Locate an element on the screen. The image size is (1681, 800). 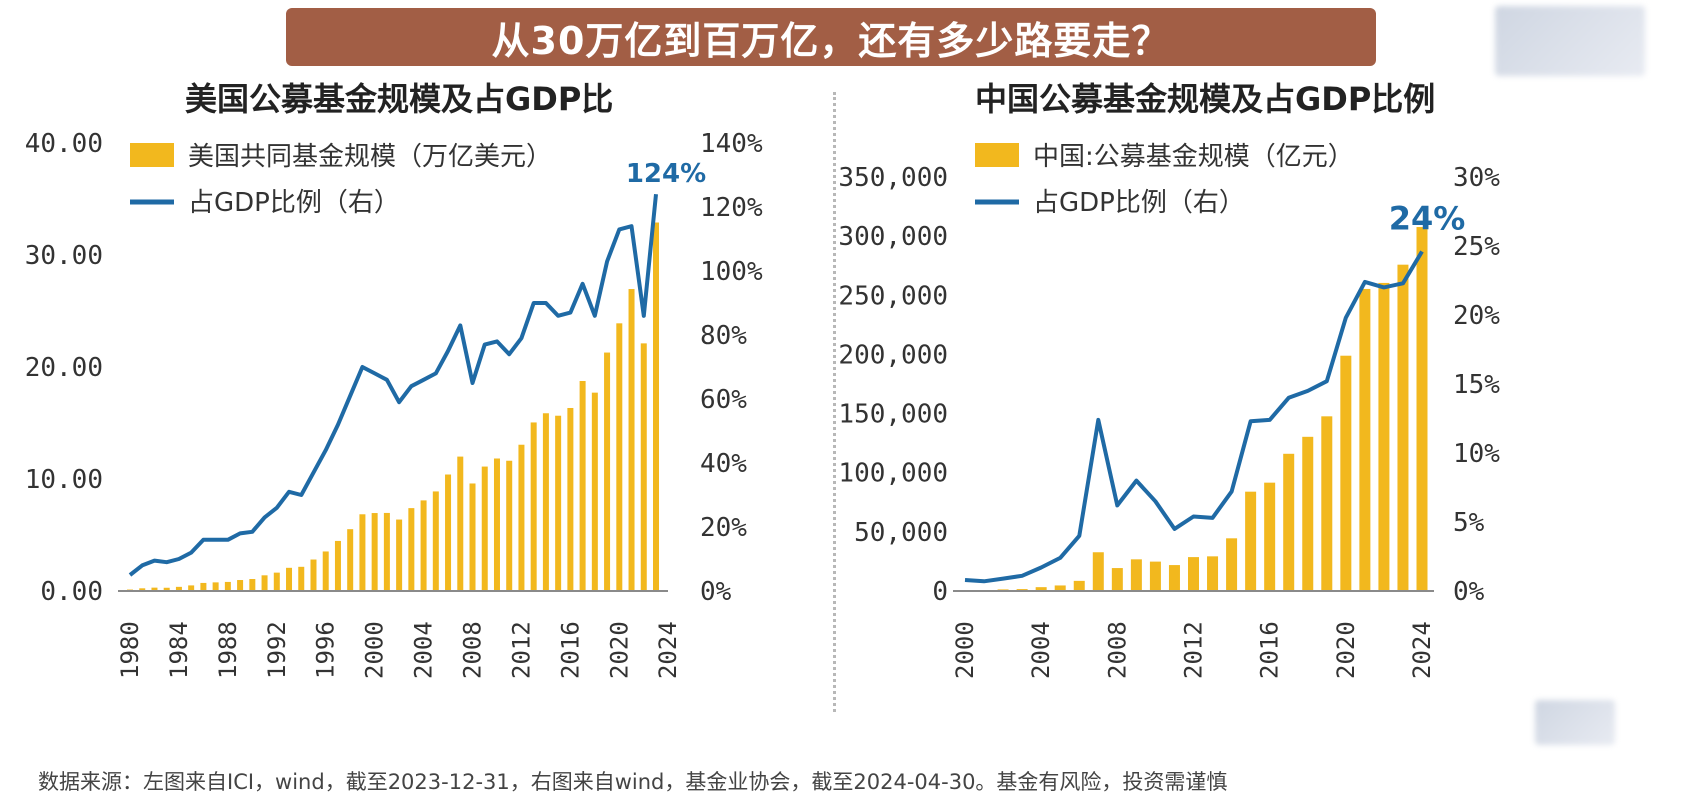
y-right-tick-label: 80% is located at coordinates (723, 336).